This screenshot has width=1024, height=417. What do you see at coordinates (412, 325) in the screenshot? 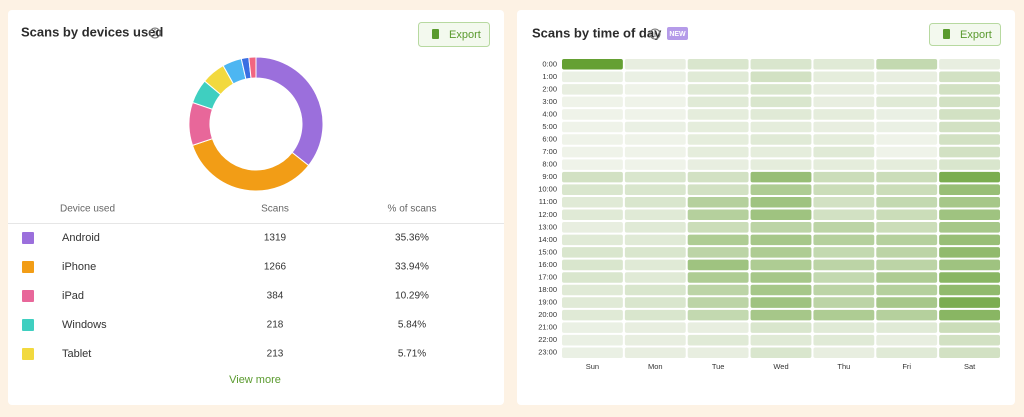
I see `scan-percent: 5.84%` at bounding box center [412, 325].